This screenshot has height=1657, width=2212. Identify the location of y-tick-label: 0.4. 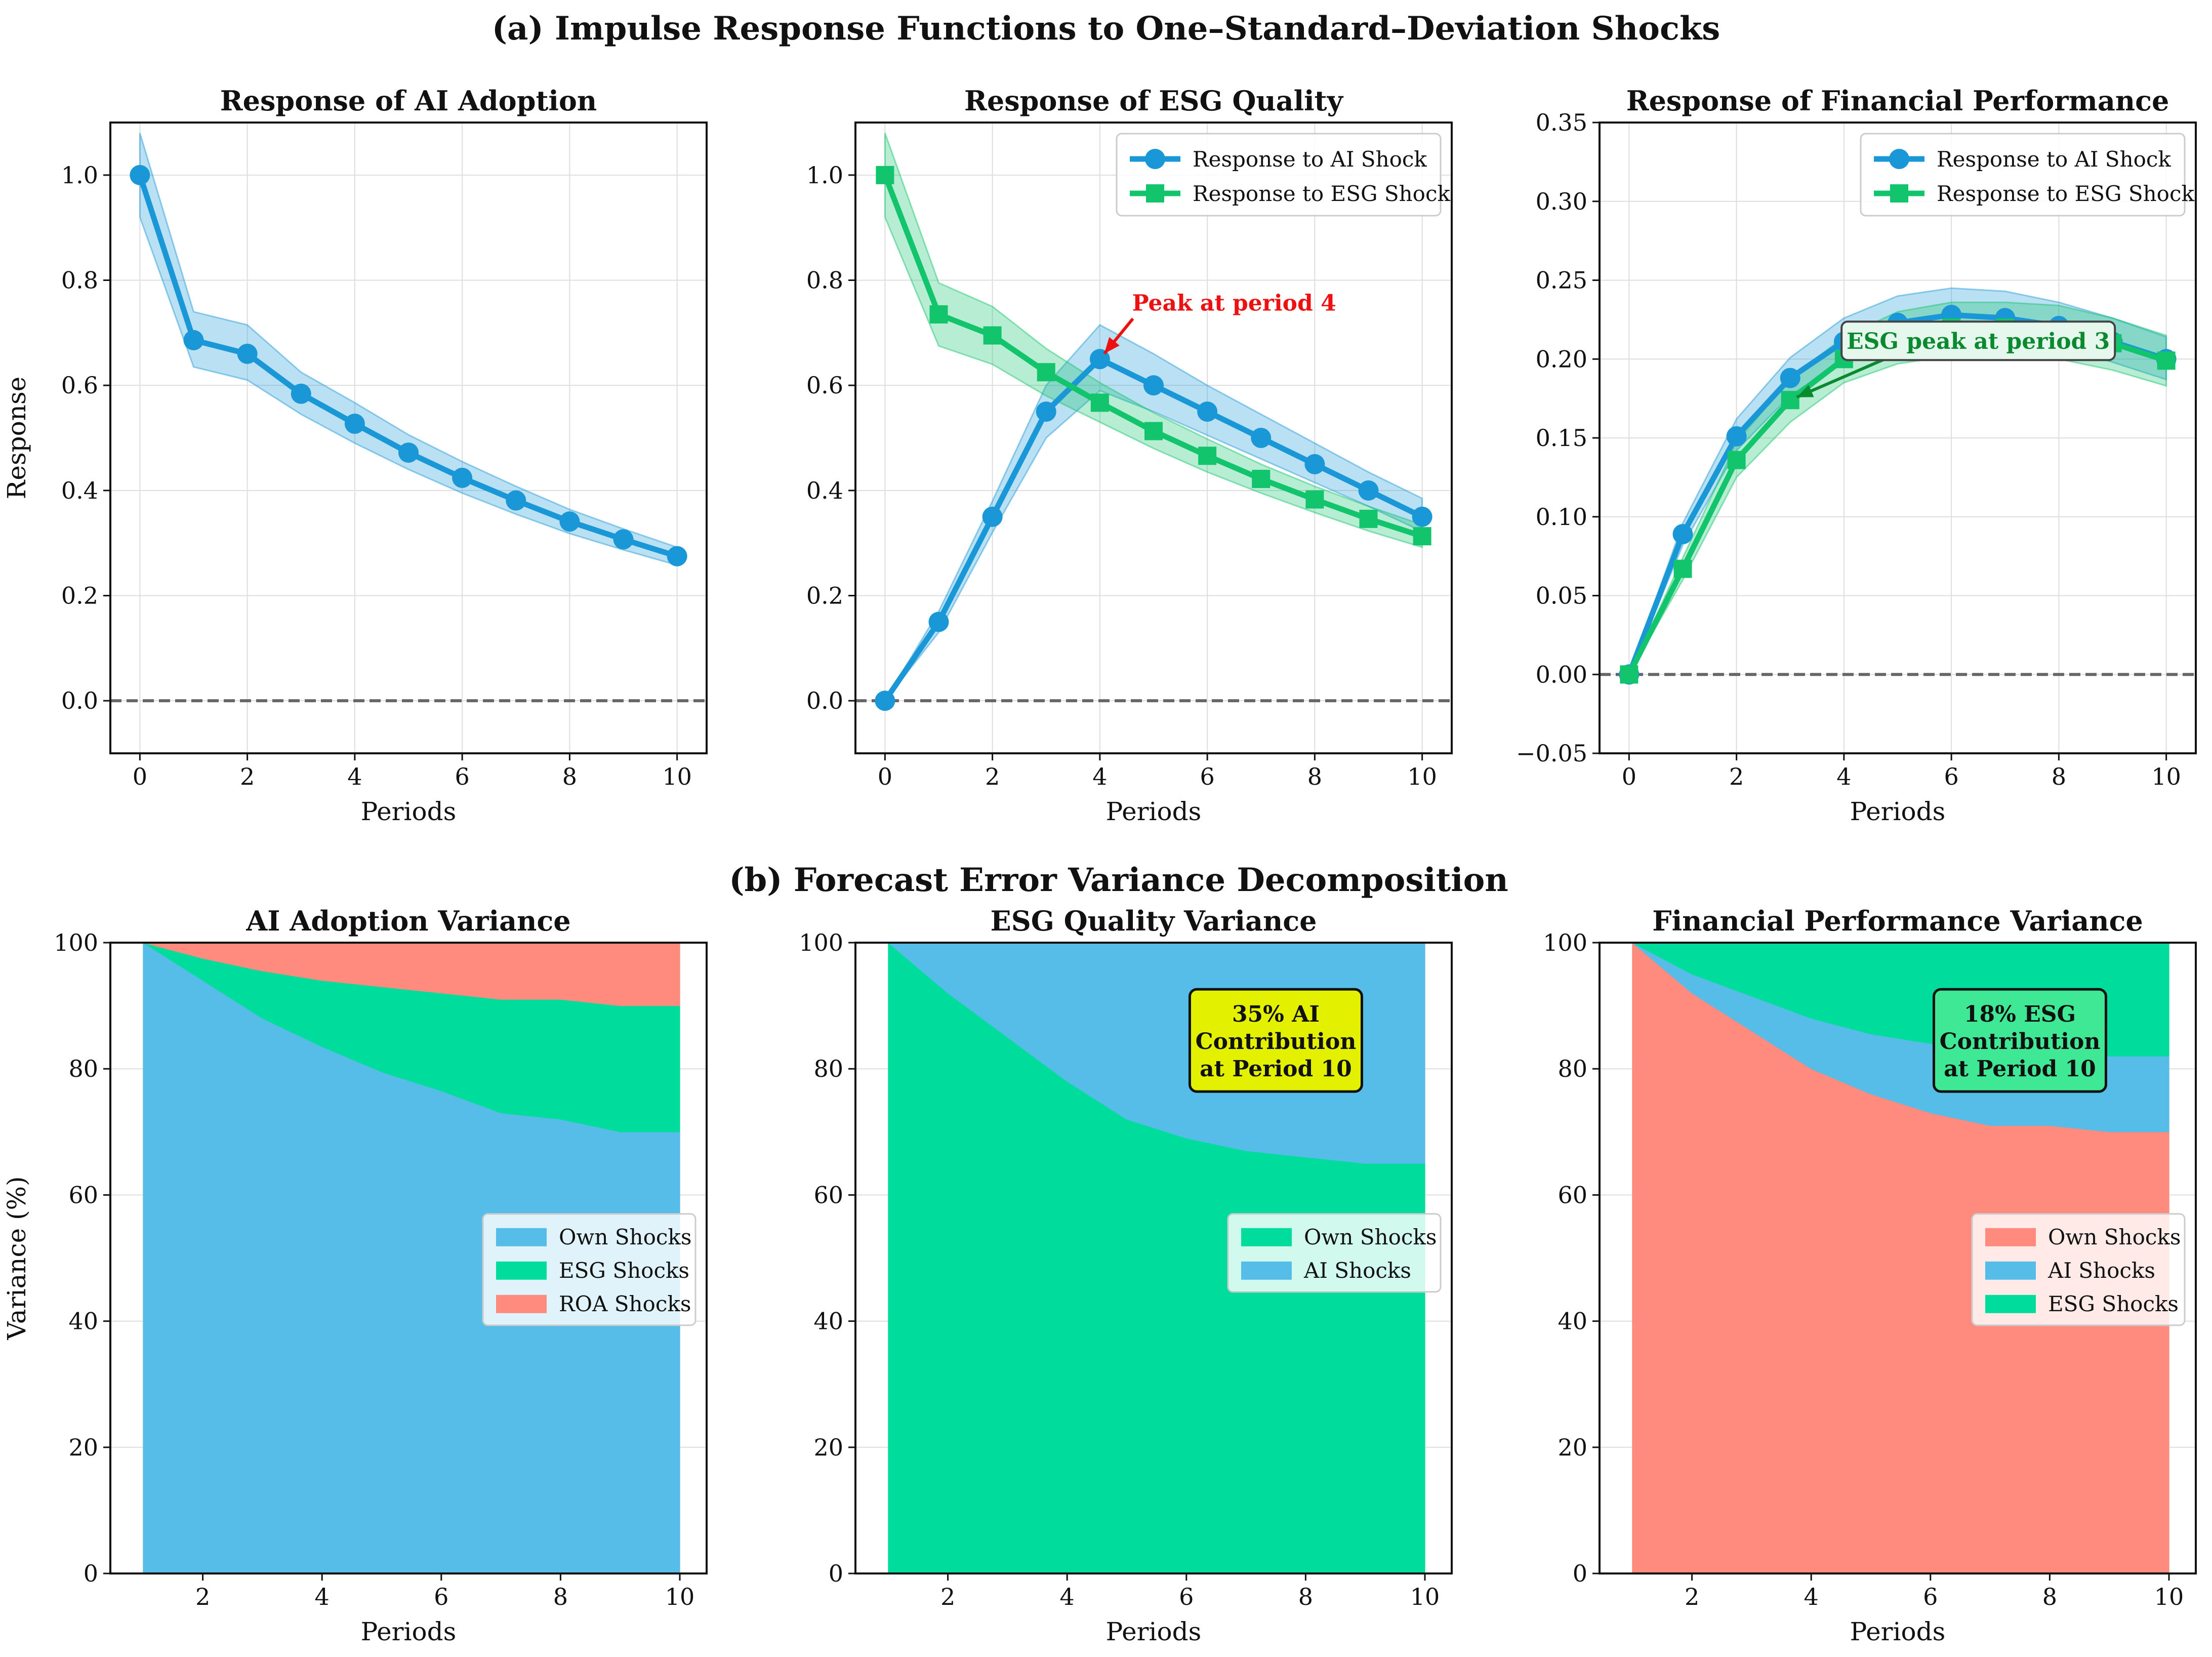
(79, 491).